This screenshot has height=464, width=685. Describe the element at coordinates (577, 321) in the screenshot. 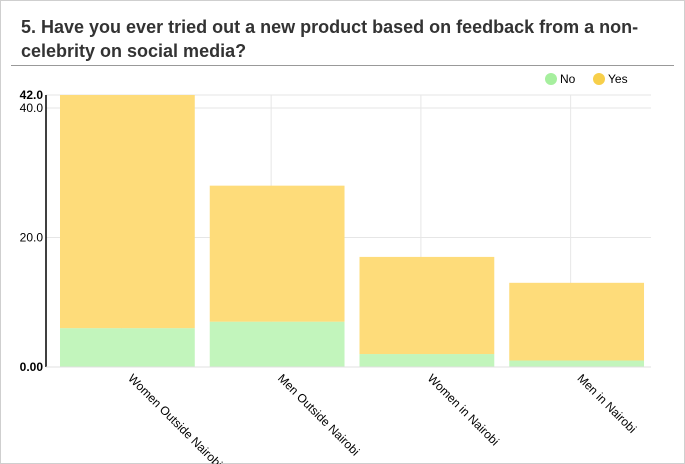

I see `bar-yes-men-in-nairobi` at that location.